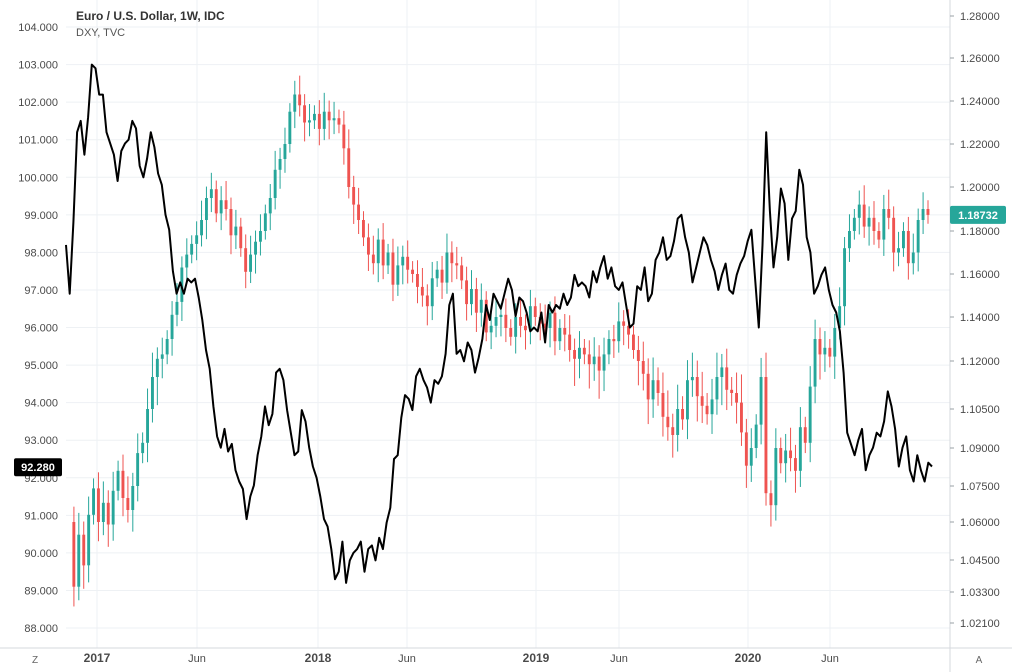 The width and height of the screenshot is (1012, 672). What do you see at coordinates (980, 410) in the screenshot?
I see `right-axis-tick-label: 1.10500` at bounding box center [980, 410].